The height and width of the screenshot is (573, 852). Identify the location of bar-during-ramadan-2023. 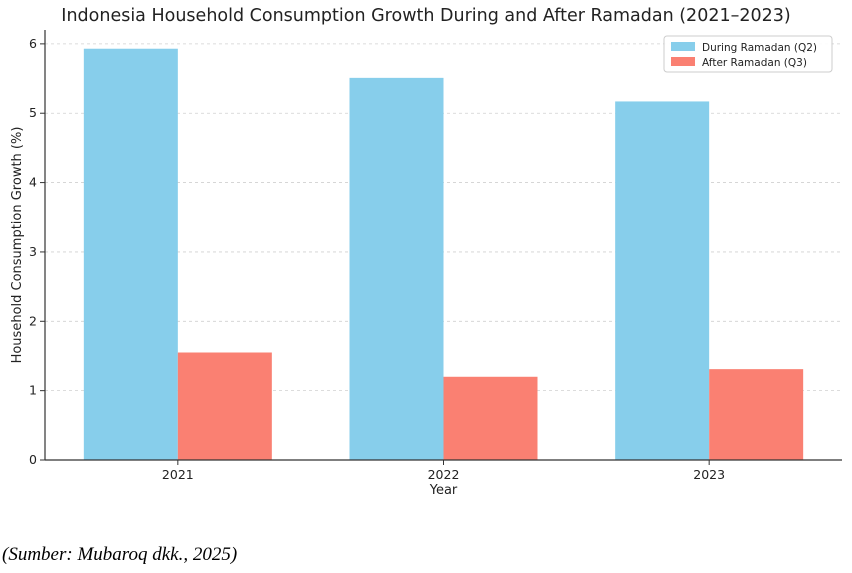
(662, 280).